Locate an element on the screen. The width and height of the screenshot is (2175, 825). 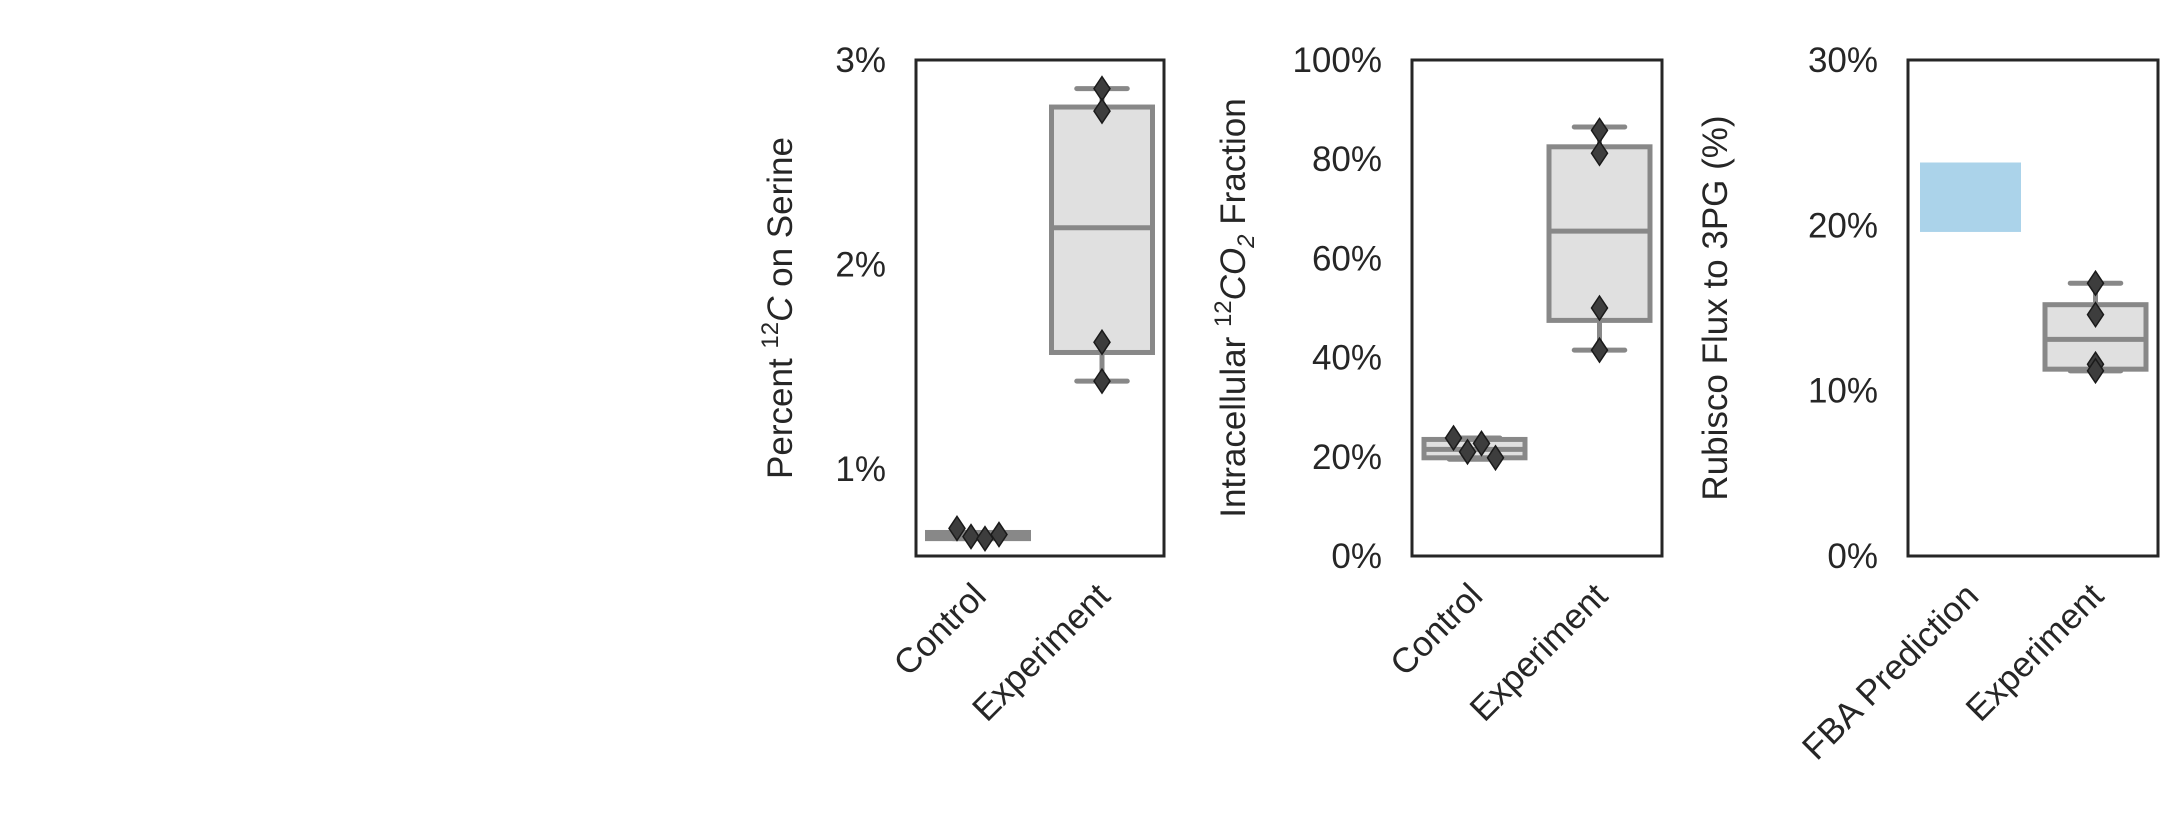
y-tick-label: 10% is located at coordinates (1843, 391).